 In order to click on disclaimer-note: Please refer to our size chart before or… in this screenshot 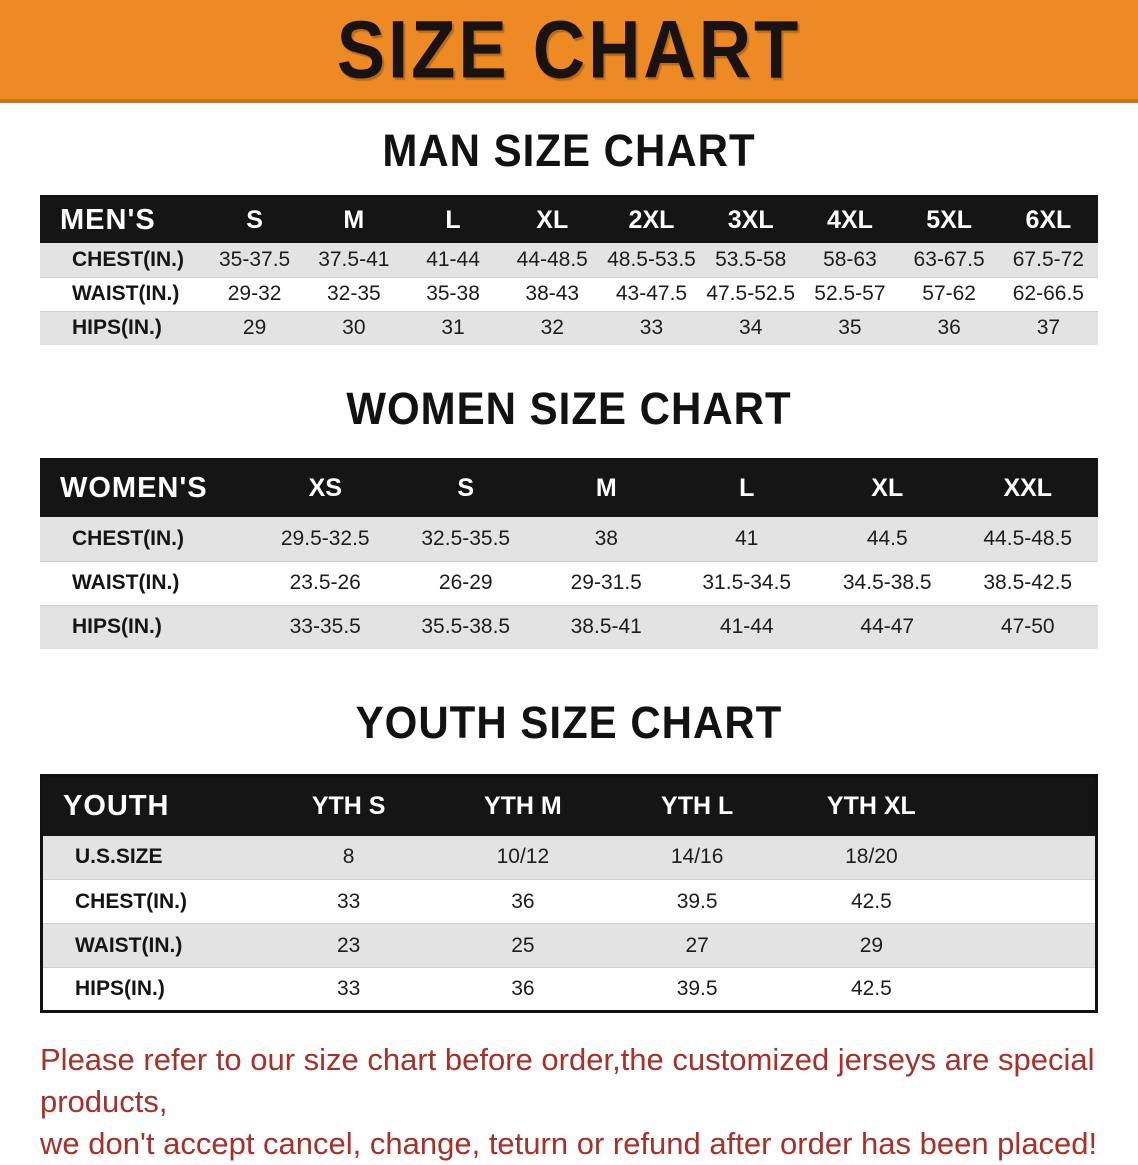, I will do `click(577, 1102)`.